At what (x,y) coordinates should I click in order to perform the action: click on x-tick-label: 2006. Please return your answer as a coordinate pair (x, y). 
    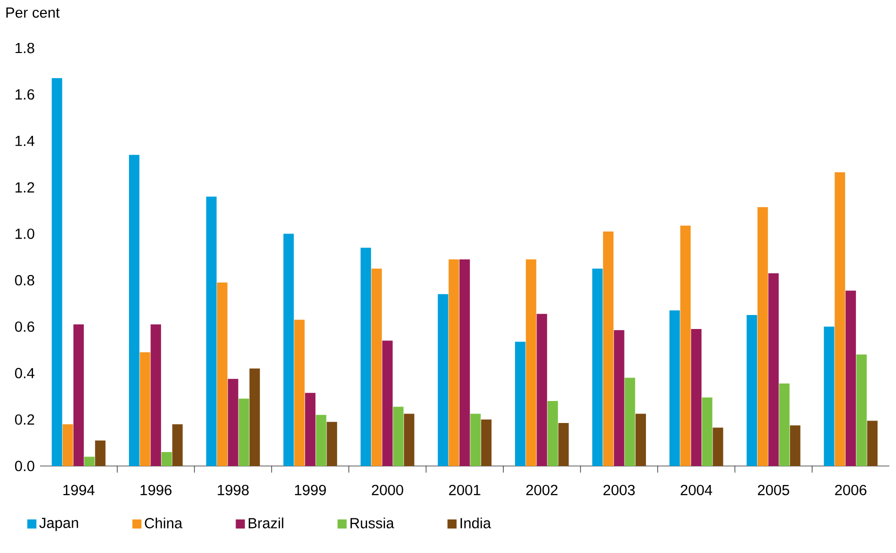
    Looking at the image, I should click on (850, 490).